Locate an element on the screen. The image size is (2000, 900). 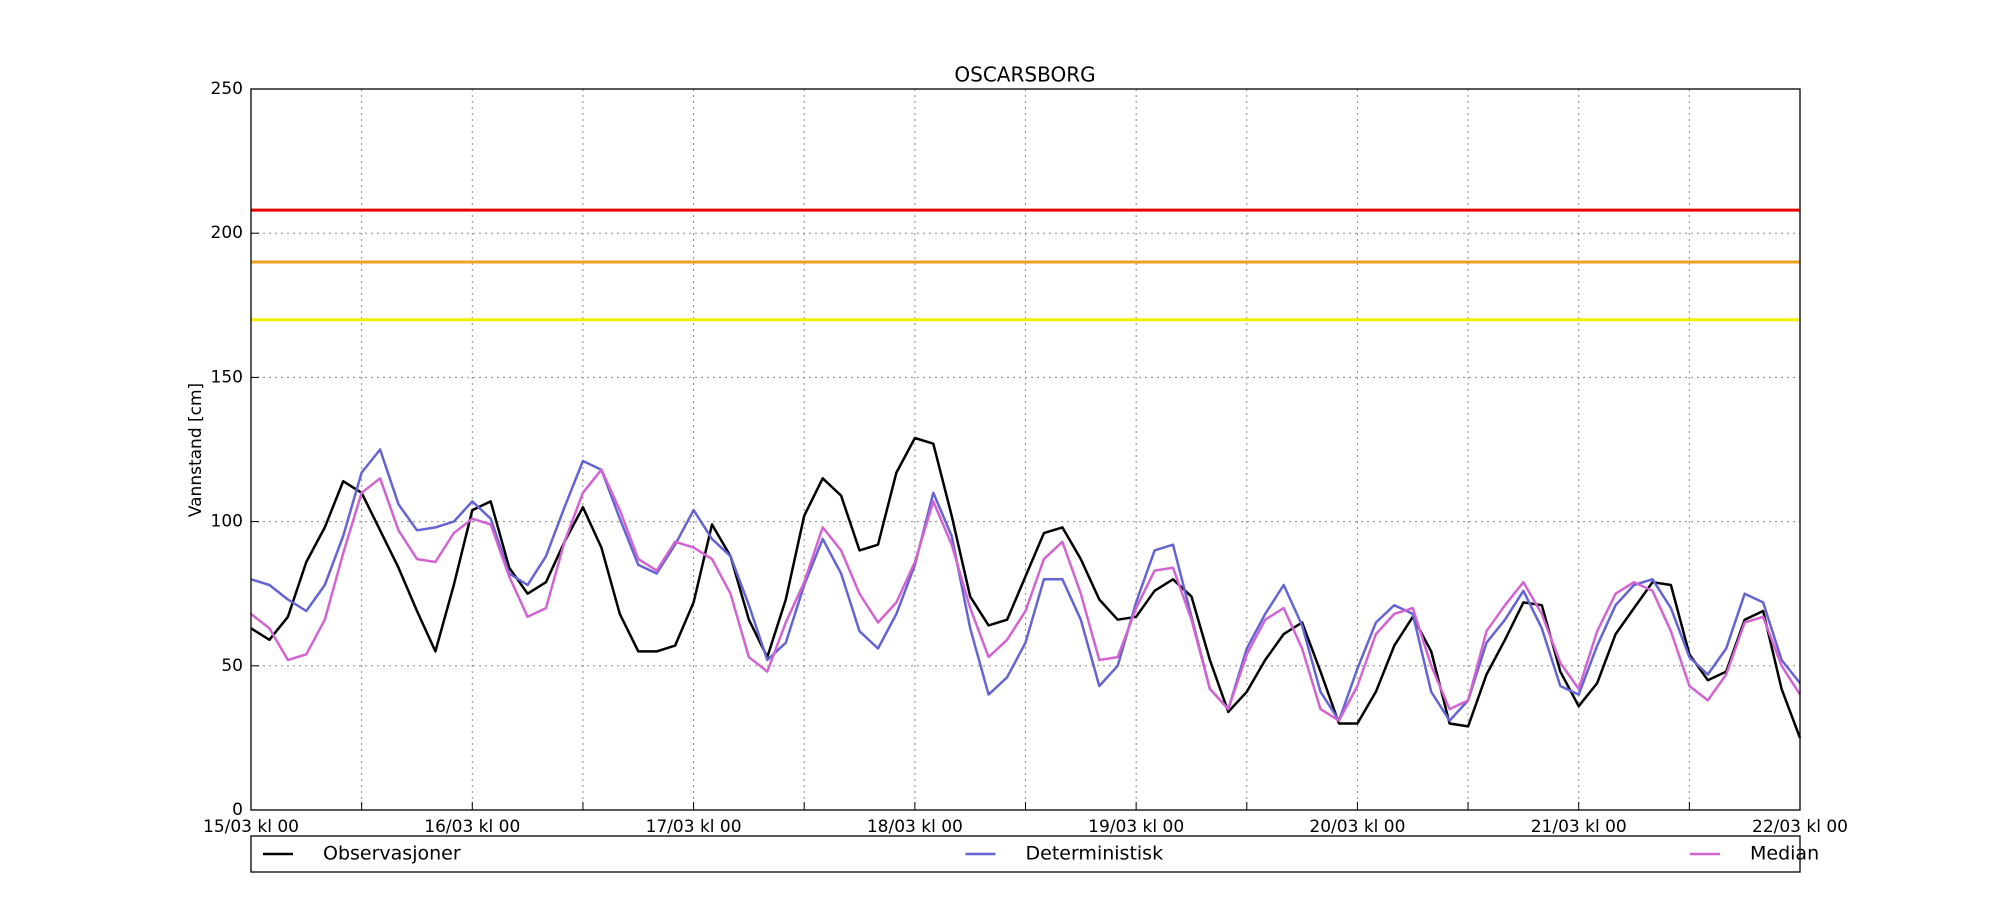
y-tick-label: 250 is located at coordinates (227, 89).